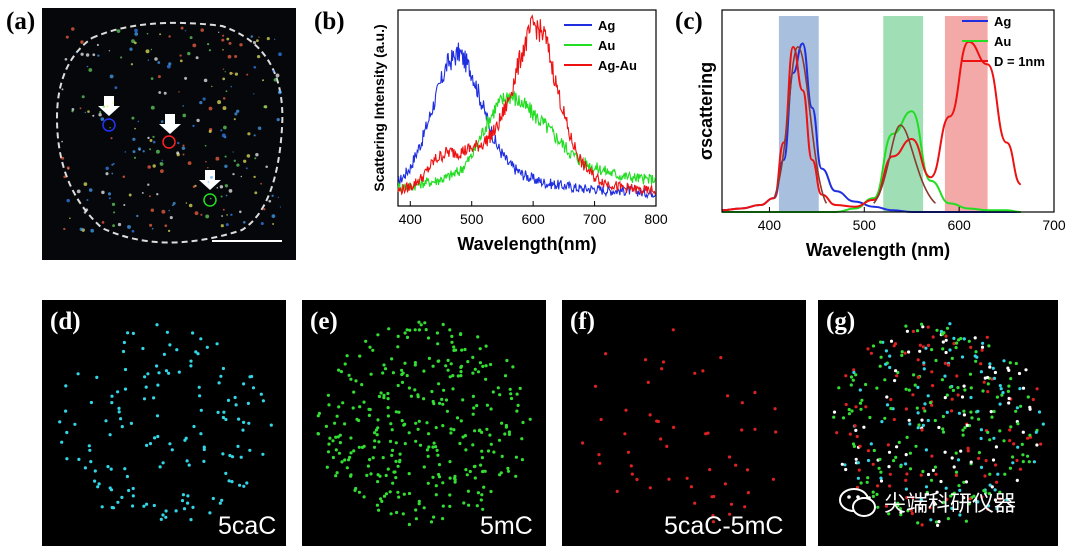 The height and width of the screenshot is (551, 1080). I want to click on label-g: (g), so click(841, 321).